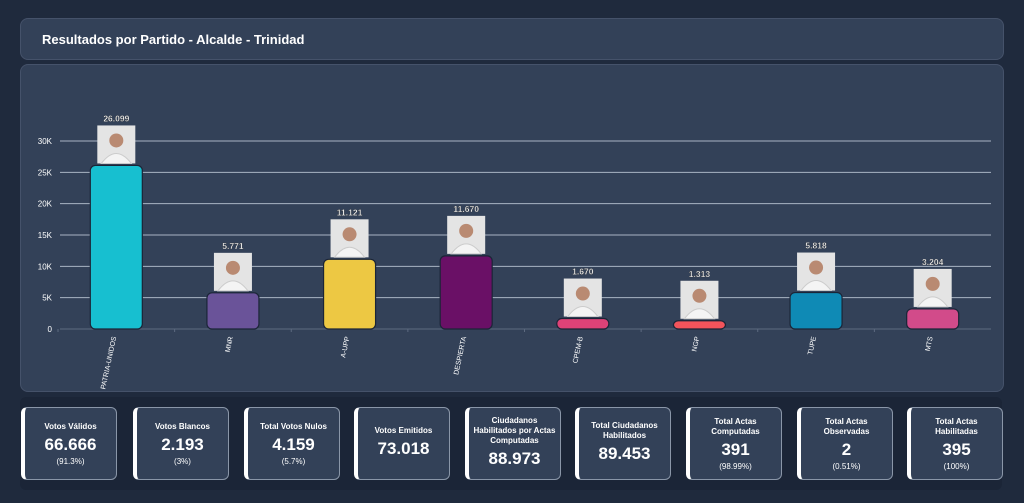 The image size is (1024, 503). Describe the element at coordinates (293, 426) in the screenshot. I see `stat-label: Total Votos Nulos` at that location.